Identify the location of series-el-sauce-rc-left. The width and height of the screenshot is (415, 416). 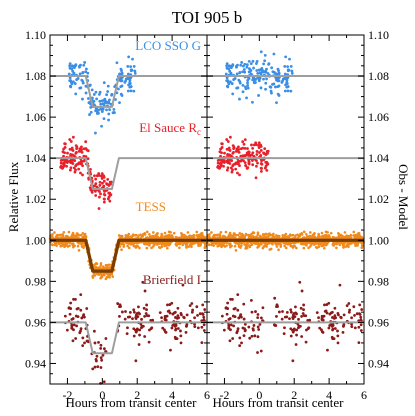
(128, 172).